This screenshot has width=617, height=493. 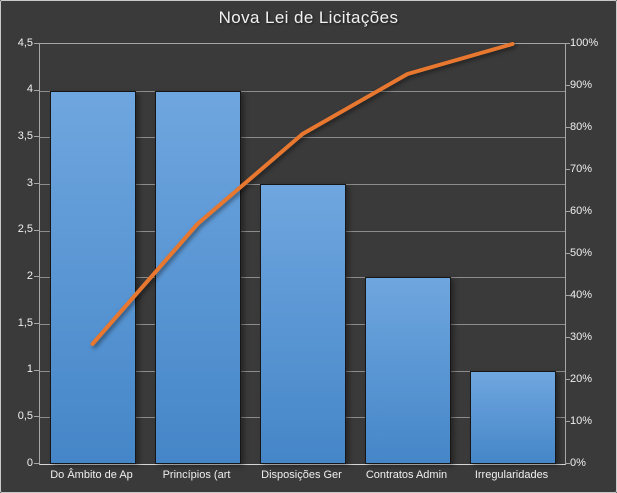 I want to click on right-axis-label: 90%, so click(x=581, y=84).